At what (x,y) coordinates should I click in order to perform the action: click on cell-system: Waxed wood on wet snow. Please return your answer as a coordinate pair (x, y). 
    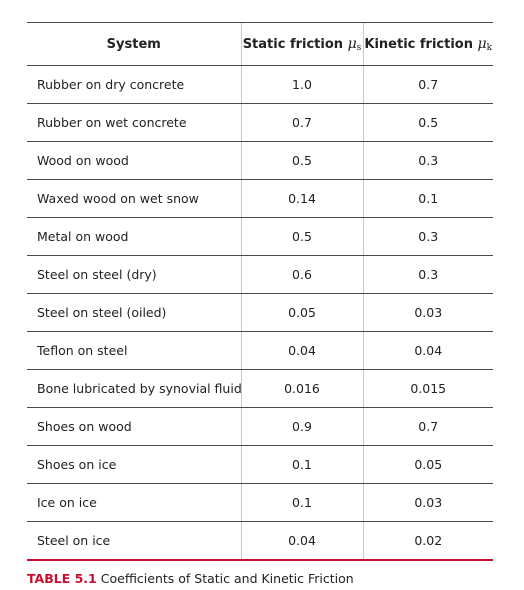
    Looking at the image, I should click on (134, 198).